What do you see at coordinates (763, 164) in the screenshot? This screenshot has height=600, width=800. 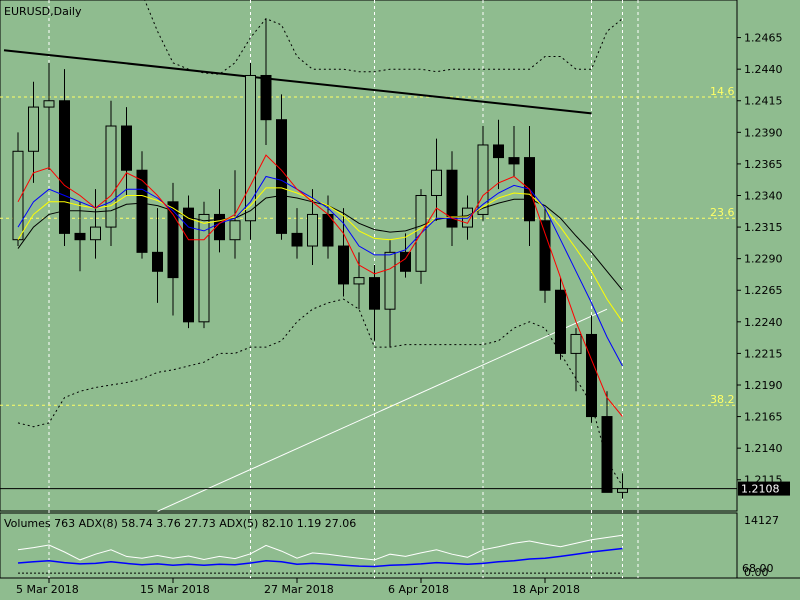 I see `price-tick-label-4: 1.2365` at bounding box center [763, 164].